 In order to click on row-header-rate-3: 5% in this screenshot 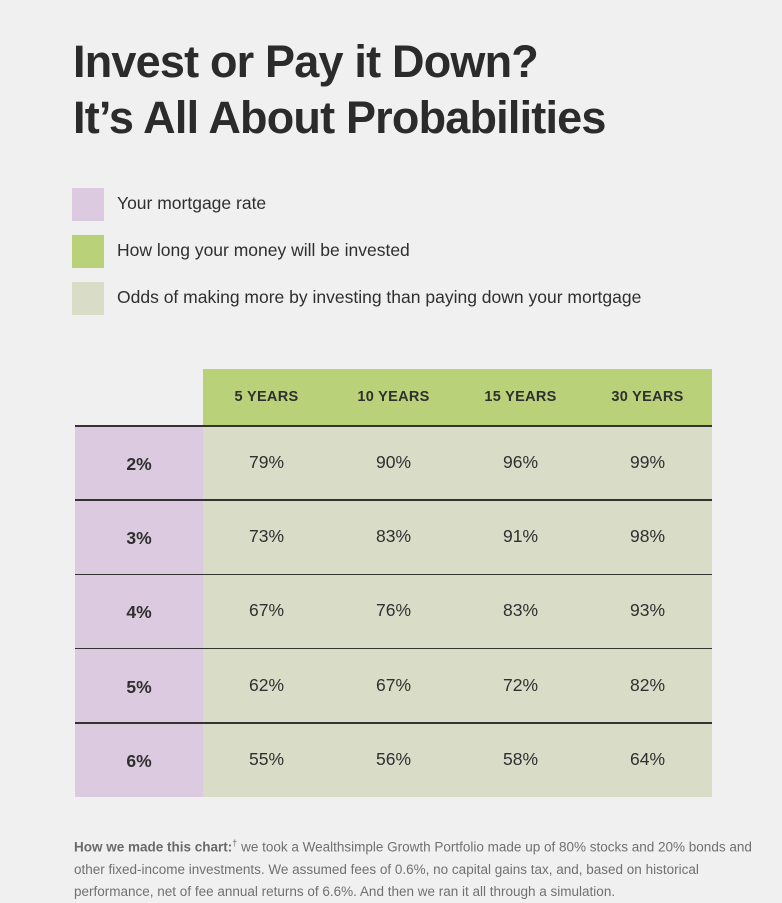, I will do `click(139, 686)`.